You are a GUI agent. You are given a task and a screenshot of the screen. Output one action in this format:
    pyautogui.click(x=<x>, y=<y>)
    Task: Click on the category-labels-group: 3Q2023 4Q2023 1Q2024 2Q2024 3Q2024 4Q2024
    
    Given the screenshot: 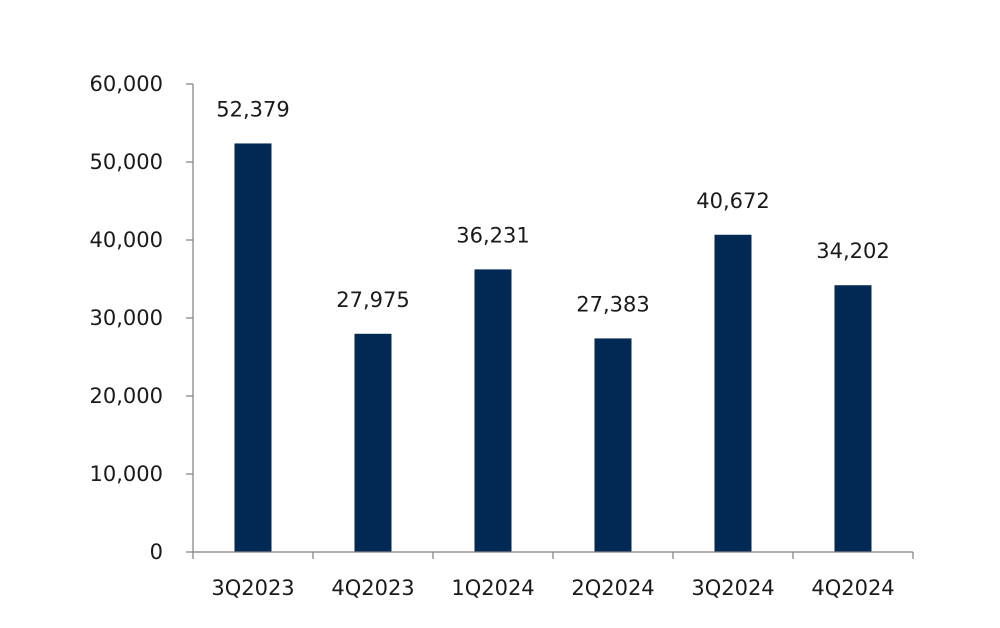 What is the action you would take?
    pyautogui.click(x=552, y=588)
    